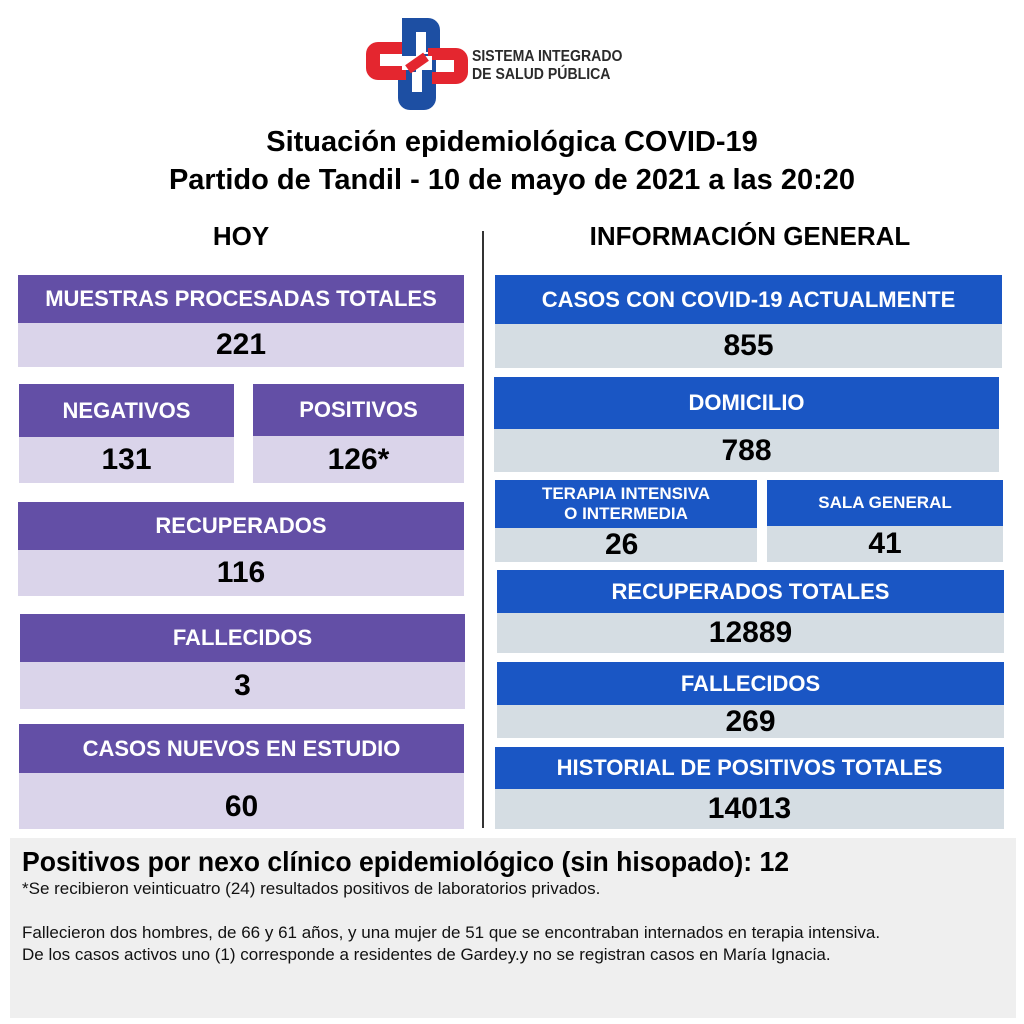 The width and height of the screenshot is (1024, 1024). I want to click on card-recuperados: RECUPERADOS 116, so click(241, 549).